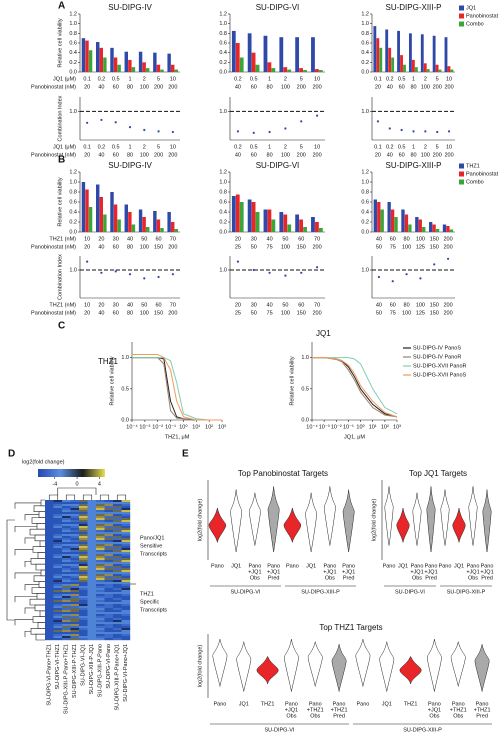 This screenshot has height=750, width=498. Describe the element at coordinates (413, 147) in the screenshot. I see `x-tick-label: 1` at that location.